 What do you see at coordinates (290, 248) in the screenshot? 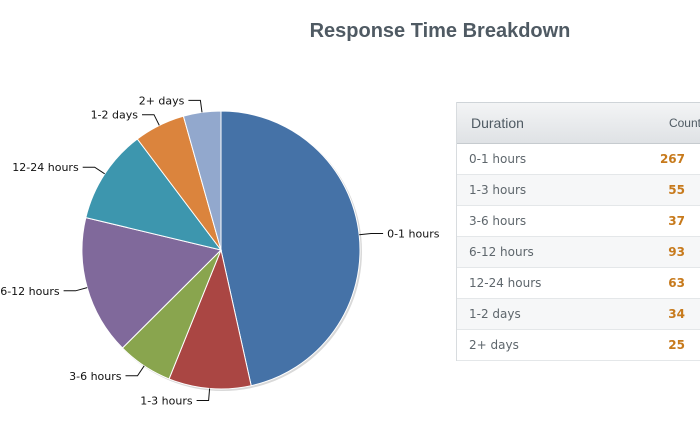
I see `pie-slice-0-1-hours` at bounding box center [290, 248].